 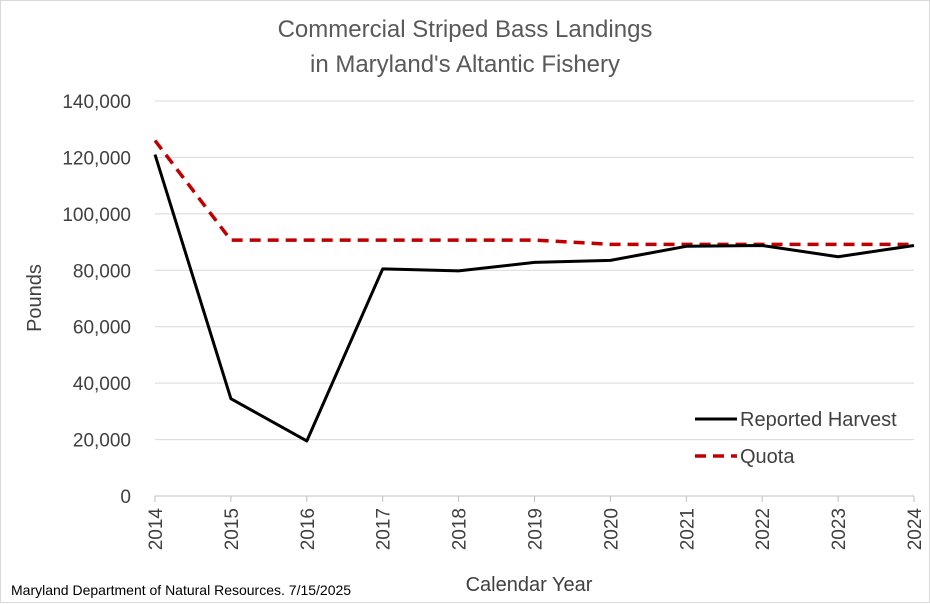 I want to click on y-tick-label: 60,000, so click(x=102, y=328).